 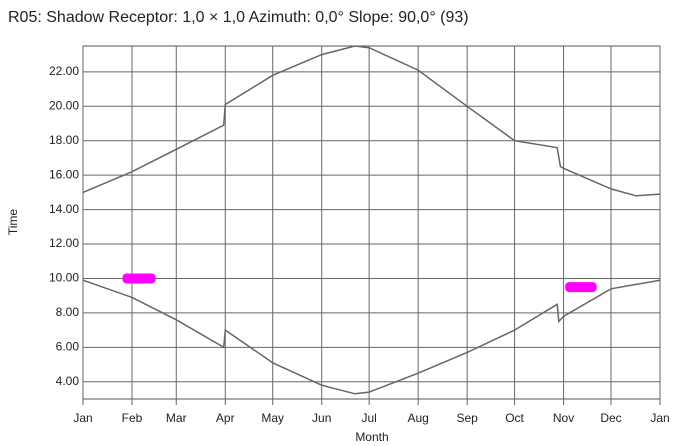 I want to click on x-tick-label: Oct, so click(x=514, y=418).